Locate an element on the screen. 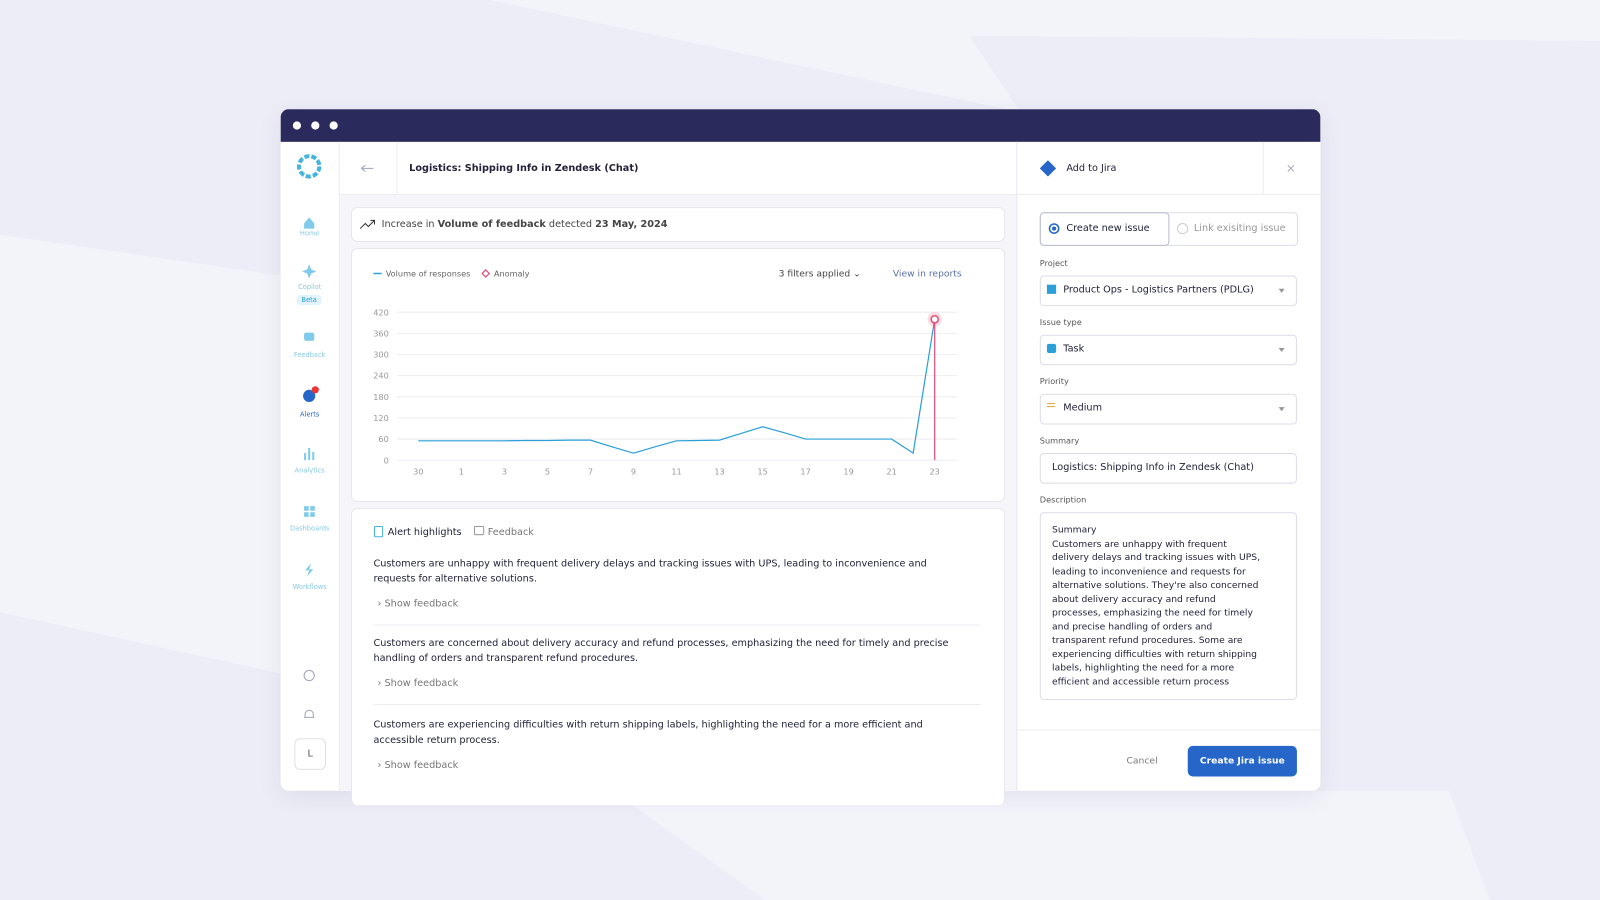 Image resolution: width=1600 pixels, height=900 pixels. x-tick-label: 11 is located at coordinates (676, 471).